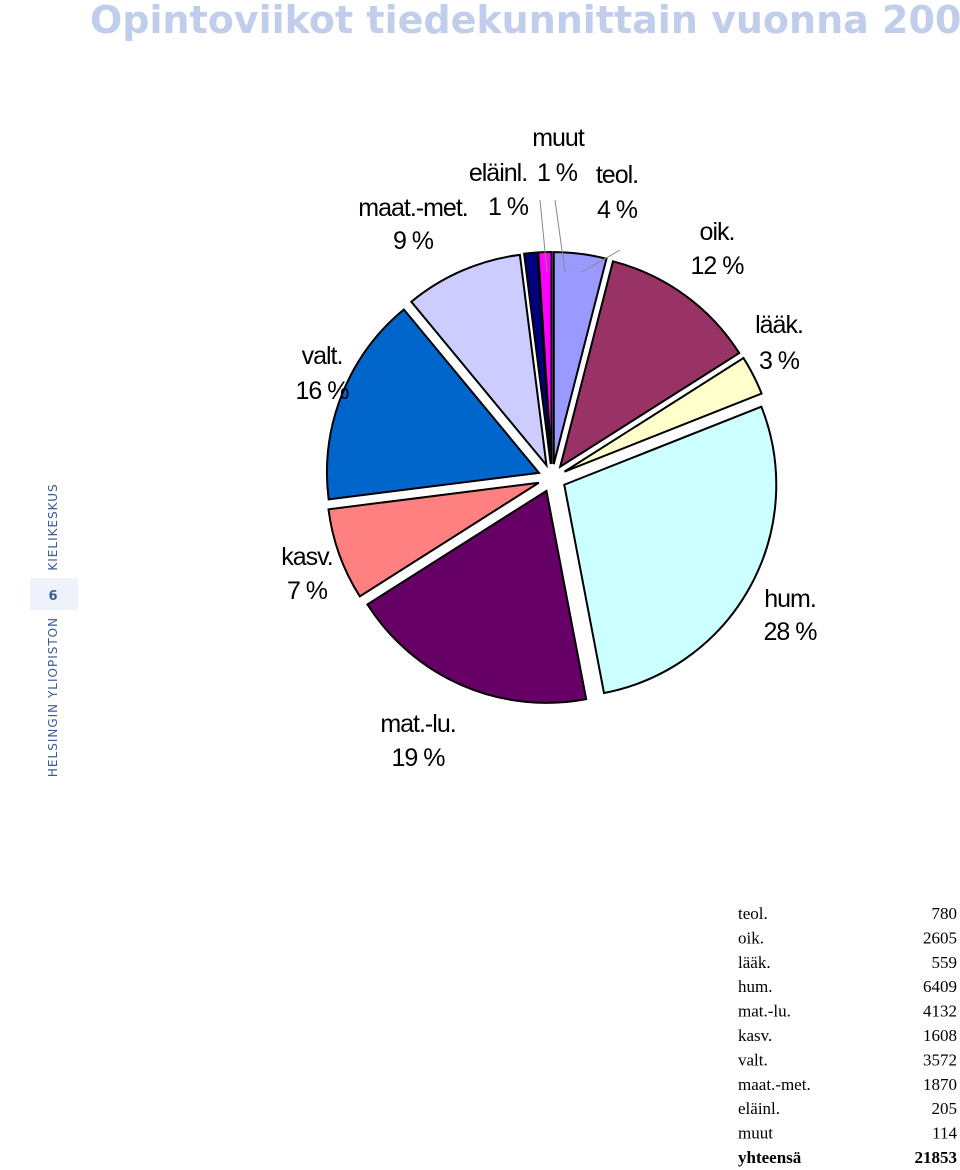 This screenshot has height=1170, width=960. What do you see at coordinates (791, 632) in the screenshot?
I see `slice-value-label: 28 %` at bounding box center [791, 632].